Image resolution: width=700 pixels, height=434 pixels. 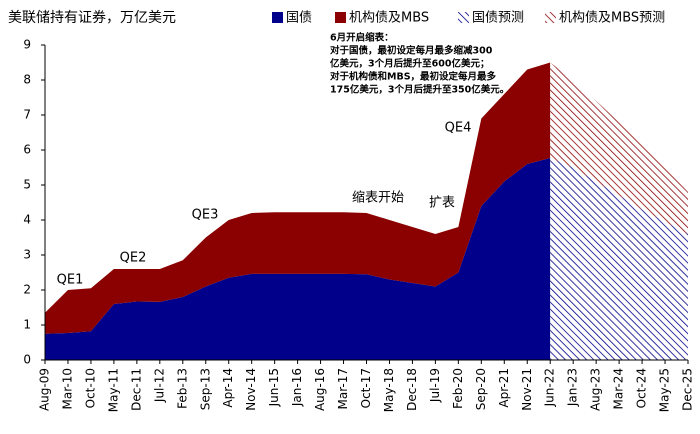 I want to click on annotation: QE4, so click(x=458, y=128).